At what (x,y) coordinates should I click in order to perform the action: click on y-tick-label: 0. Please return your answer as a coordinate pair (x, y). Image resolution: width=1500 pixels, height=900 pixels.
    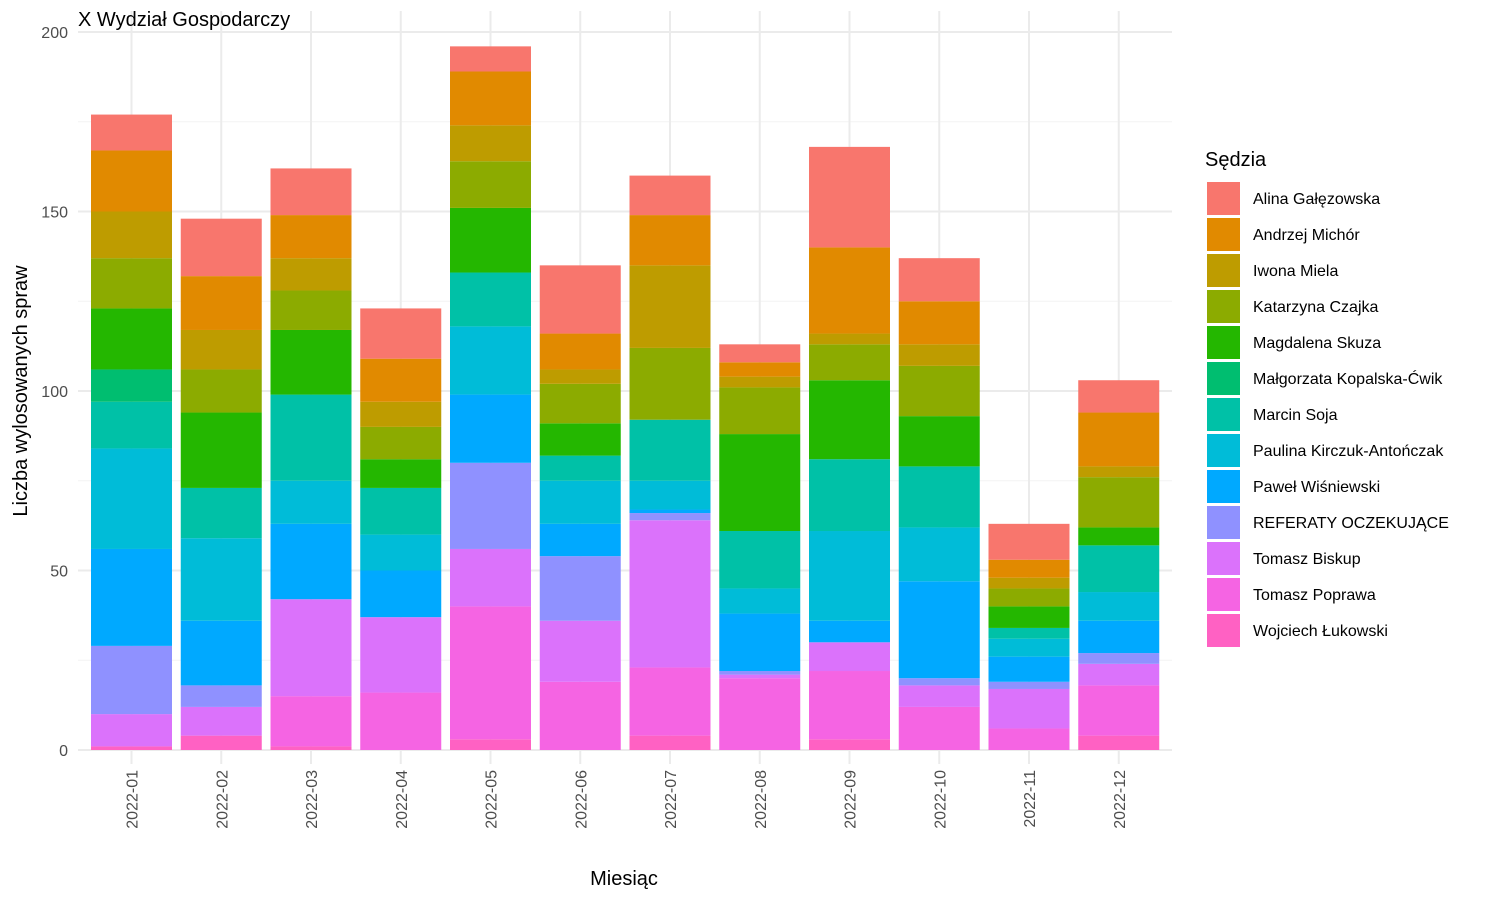
    Looking at the image, I should click on (63, 751).